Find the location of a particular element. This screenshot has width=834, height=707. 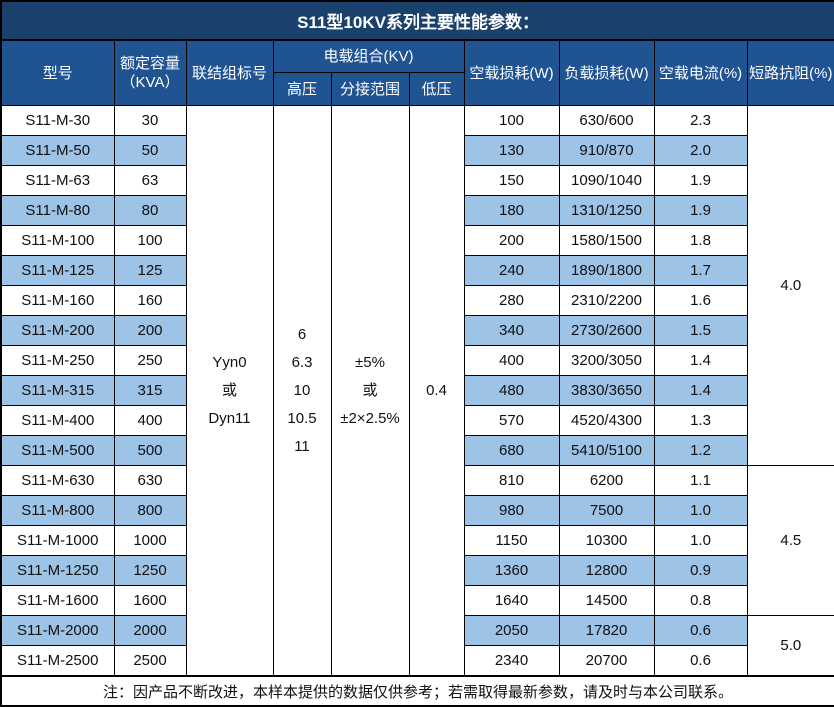

table-row: S11-M-1600 1600 1640 14500 0.8 is located at coordinates (417, 600).